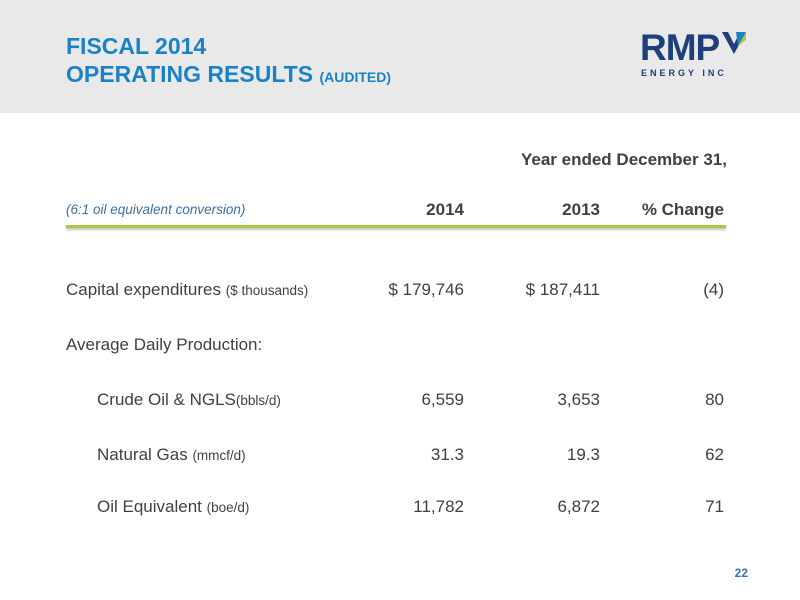  What do you see at coordinates (714, 399) in the screenshot?
I see `cell-change: 80` at bounding box center [714, 399].